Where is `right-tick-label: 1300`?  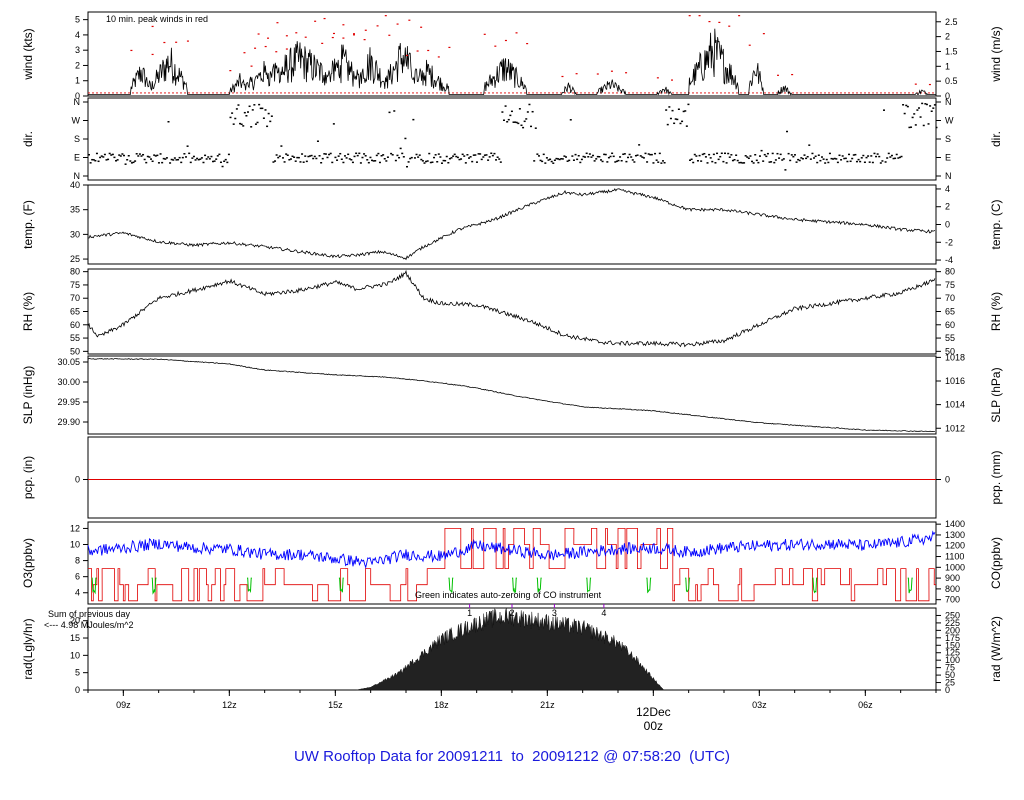 right-tick-label: 1300 is located at coordinates (955, 535).